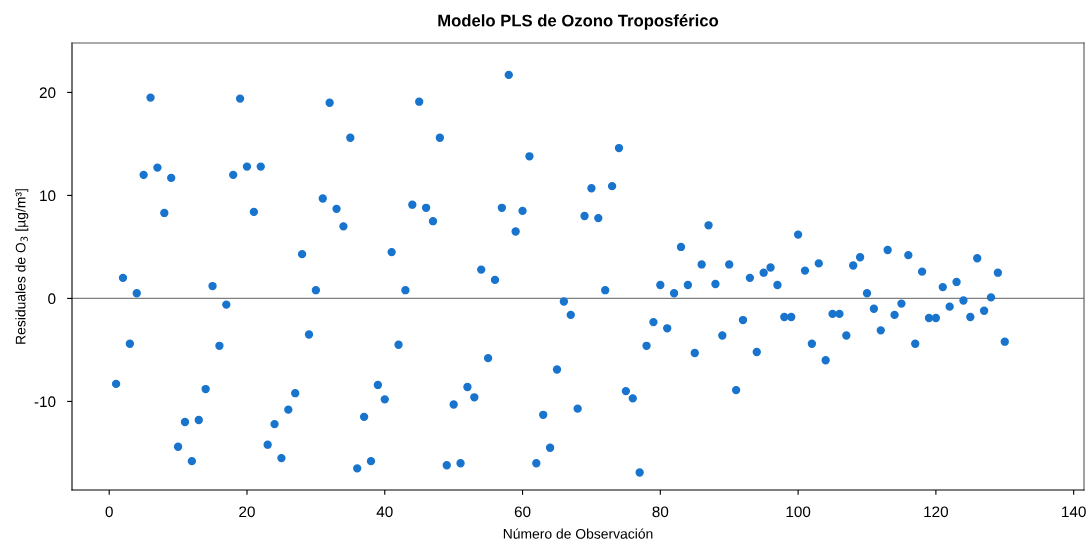  What do you see at coordinates (578, 22) in the screenshot?
I see `chart-title: Modelo PLS de Ozono Troposférico` at bounding box center [578, 22].